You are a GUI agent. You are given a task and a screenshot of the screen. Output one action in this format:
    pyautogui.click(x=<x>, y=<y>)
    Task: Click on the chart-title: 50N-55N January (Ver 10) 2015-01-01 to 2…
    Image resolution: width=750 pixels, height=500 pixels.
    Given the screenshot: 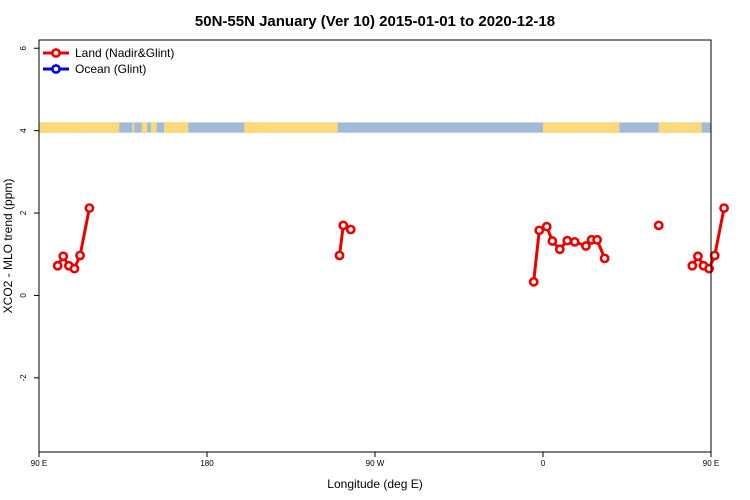 What is the action you would take?
    pyautogui.click(x=375, y=21)
    